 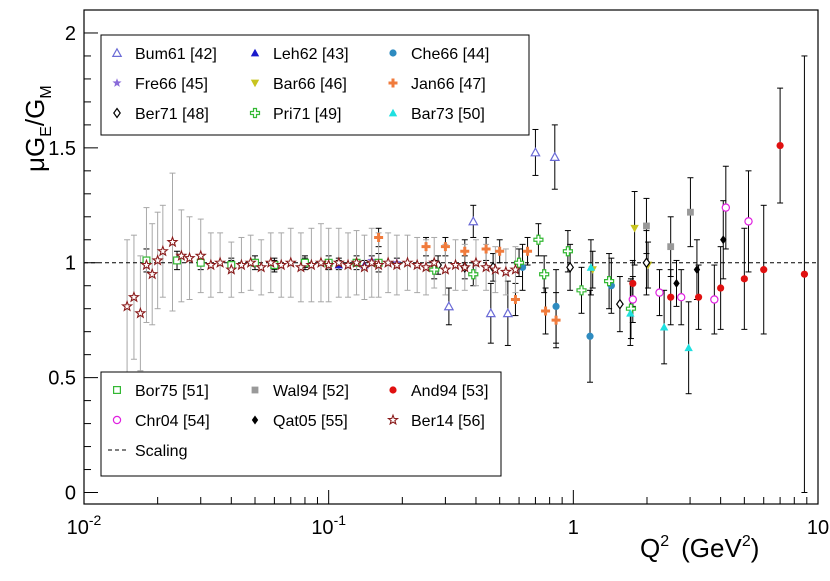 I want to click on legend-label-wal94: Wal94 [52], so click(x=311, y=391).